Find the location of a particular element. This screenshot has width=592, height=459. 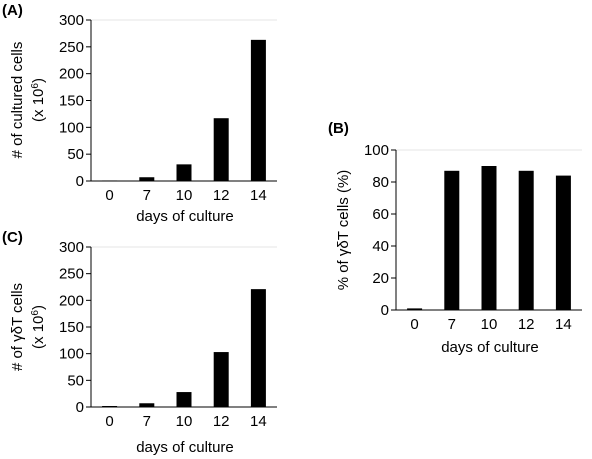

panel-c-ytick-label: 50 is located at coordinates (75, 380).